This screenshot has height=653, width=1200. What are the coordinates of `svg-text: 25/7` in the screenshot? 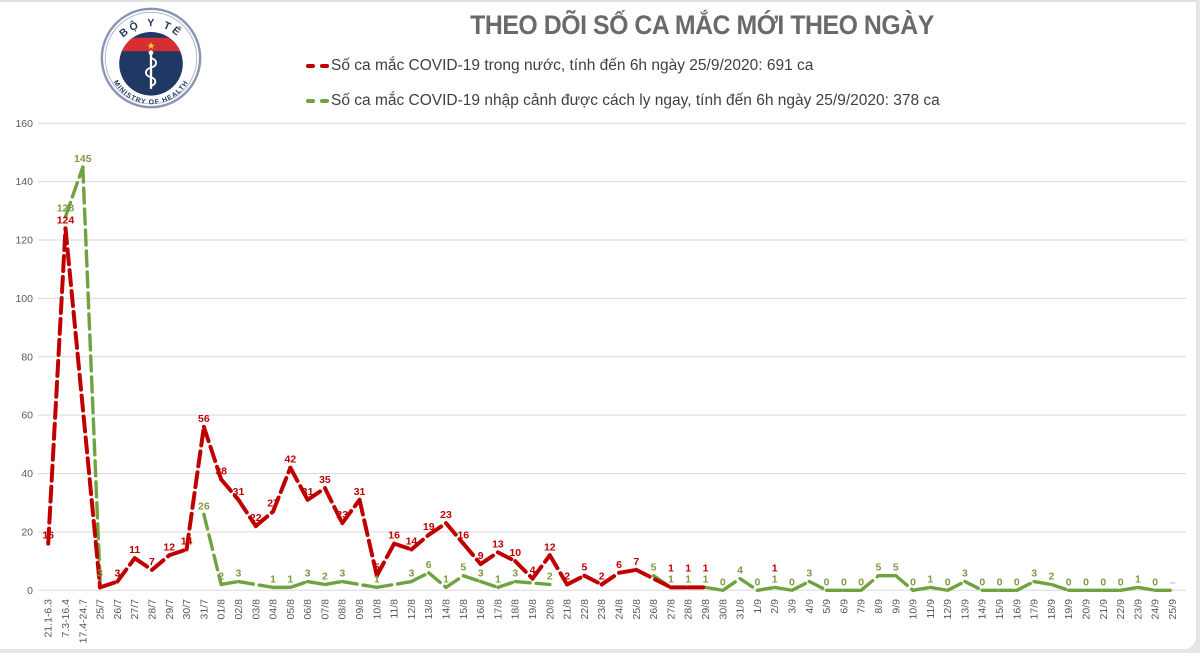 It's located at (101, 609).